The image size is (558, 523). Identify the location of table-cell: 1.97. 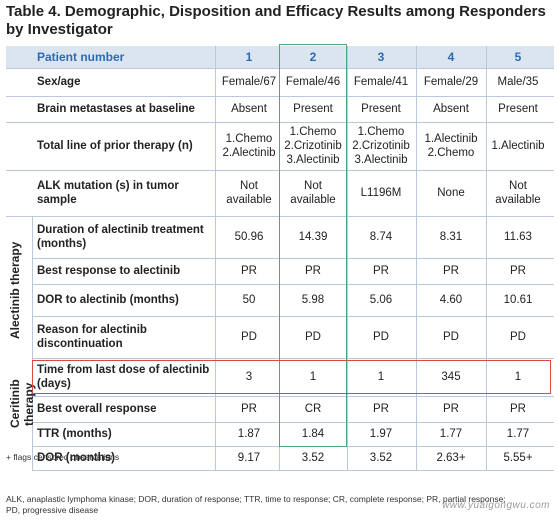
(381, 434).